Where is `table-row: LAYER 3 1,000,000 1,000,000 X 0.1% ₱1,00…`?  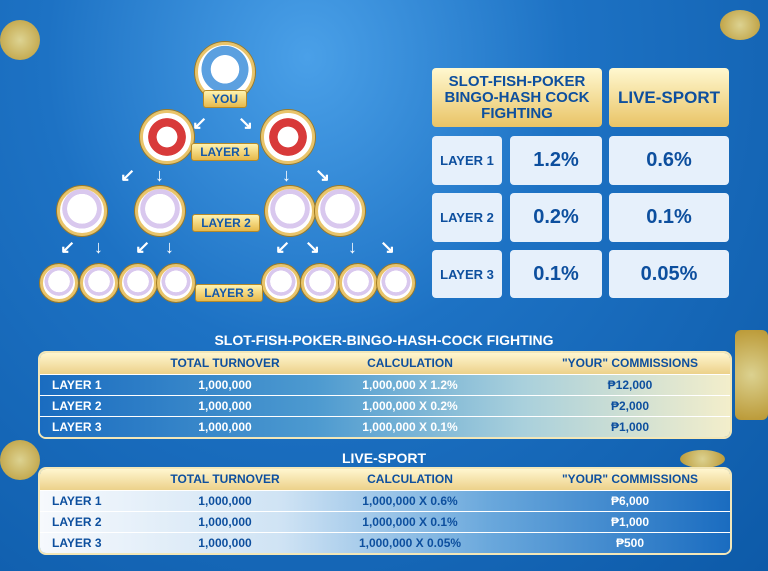
table-row: LAYER 3 1,000,000 1,000,000 X 0.1% ₱1,00… is located at coordinates (385, 426).